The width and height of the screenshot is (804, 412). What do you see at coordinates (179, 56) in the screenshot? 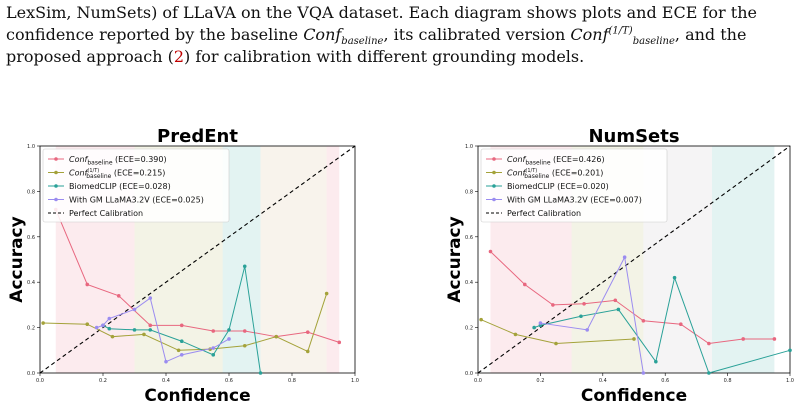
I see `equation-reference-link: 2` at bounding box center [179, 56].